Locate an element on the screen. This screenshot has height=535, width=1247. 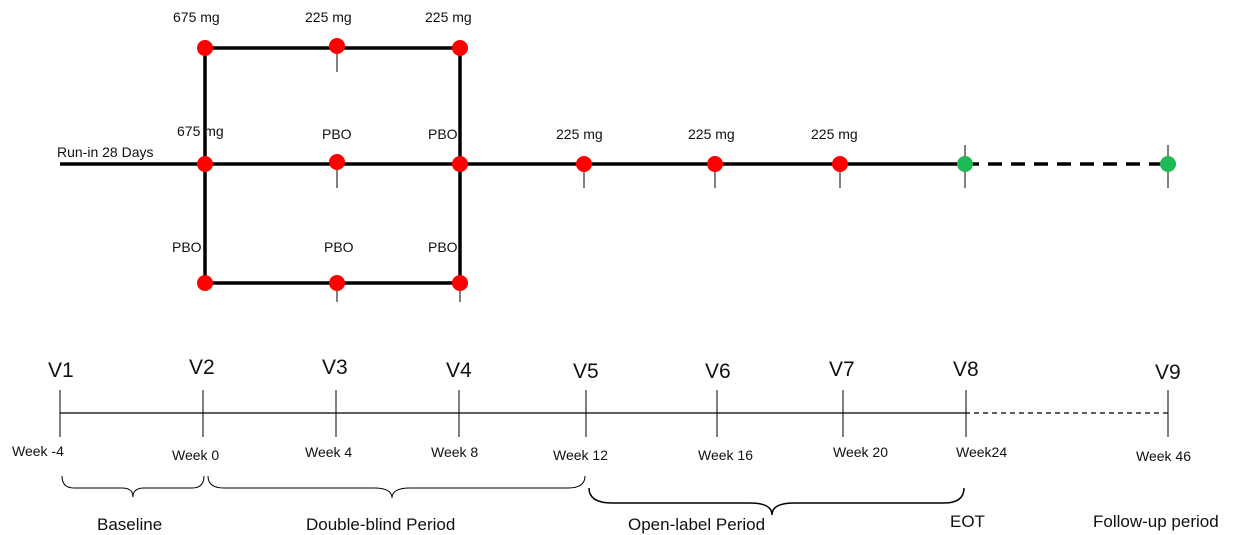
visit-label: V5 is located at coordinates (586, 371).